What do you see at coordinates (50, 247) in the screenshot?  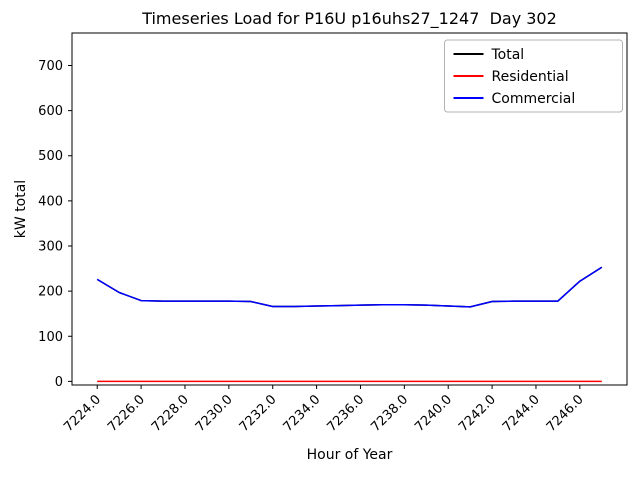 I see `y-tick-label: 300` at bounding box center [50, 247].